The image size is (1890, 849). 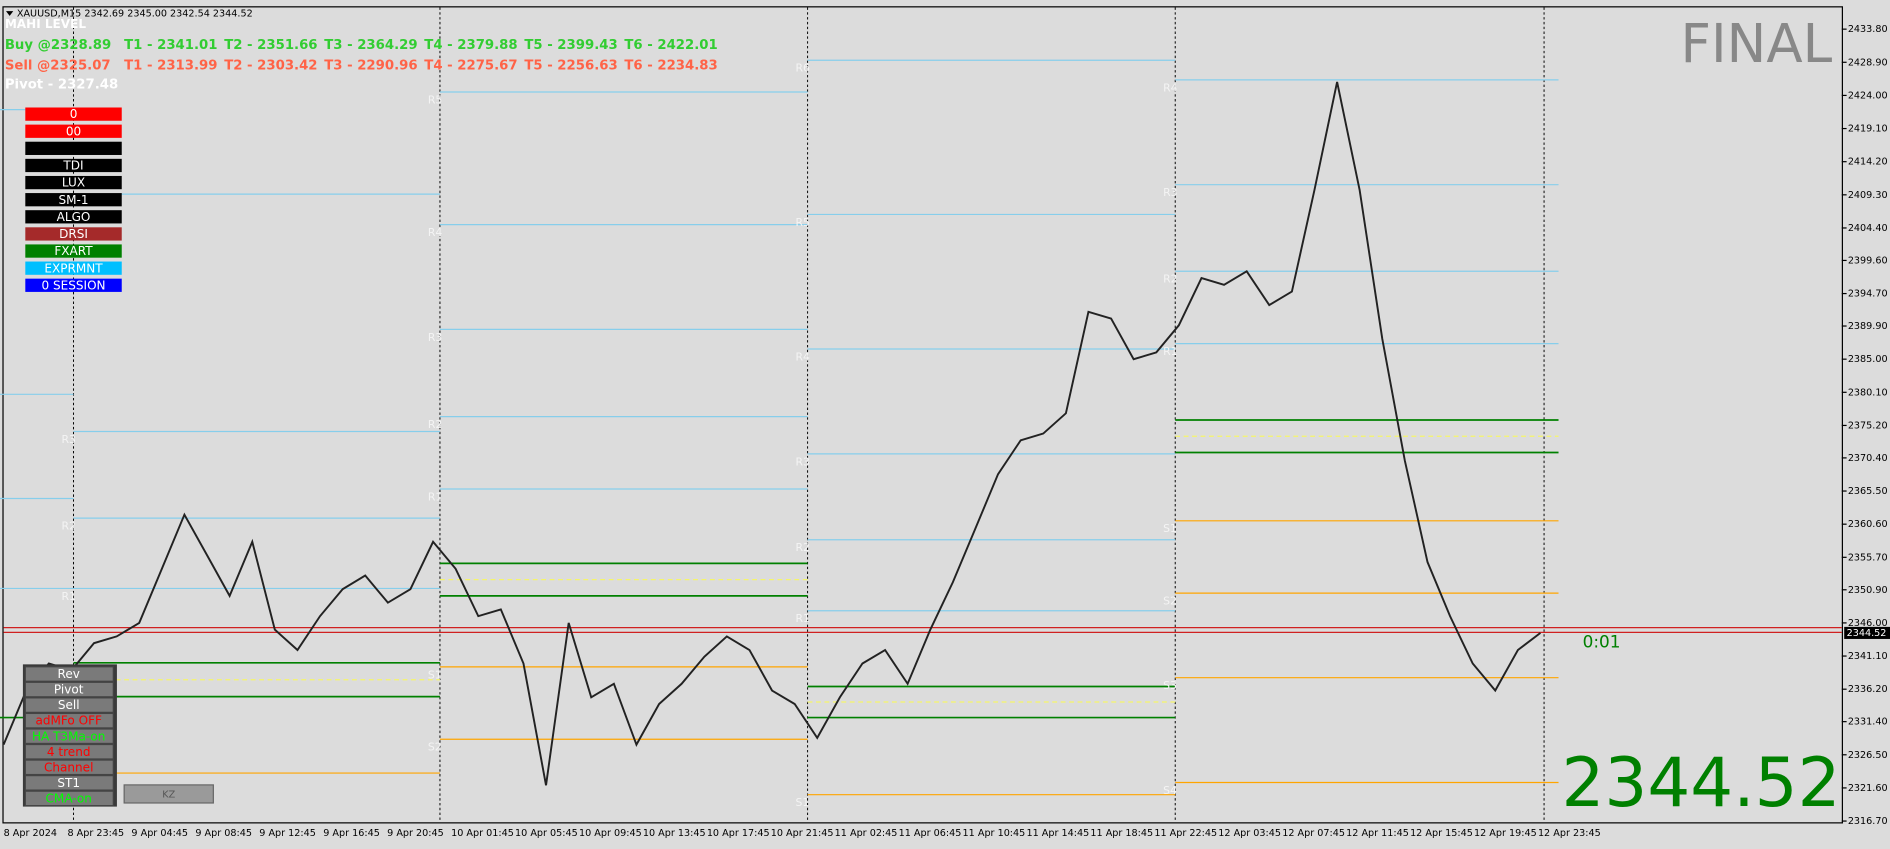 I want to click on tool-button-label: Sell, so click(x=69, y=705).